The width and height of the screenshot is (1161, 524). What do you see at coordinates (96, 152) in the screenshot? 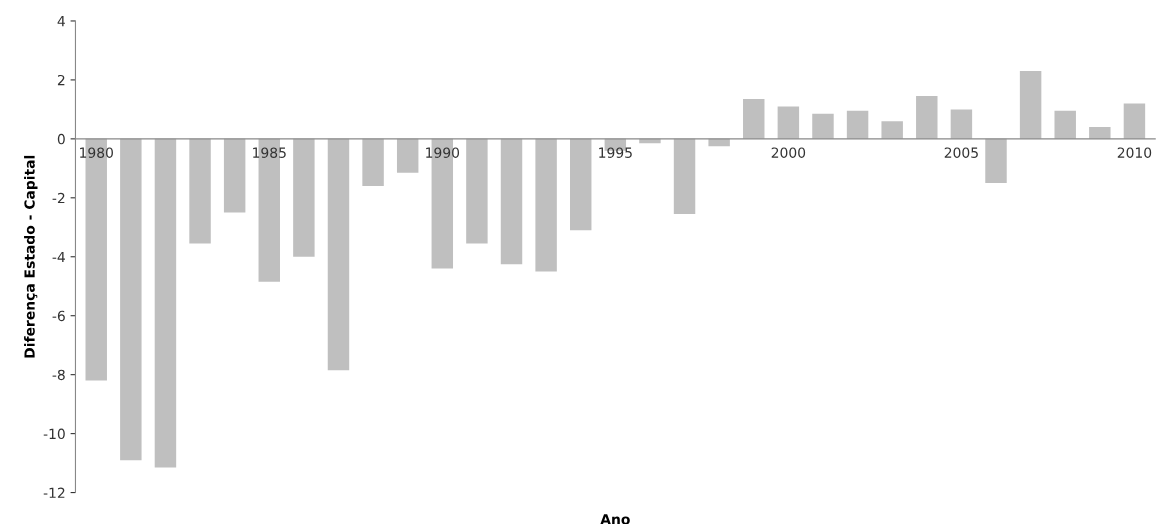
I see `x-tick-label: 1980` at bounding box center [96, 152].